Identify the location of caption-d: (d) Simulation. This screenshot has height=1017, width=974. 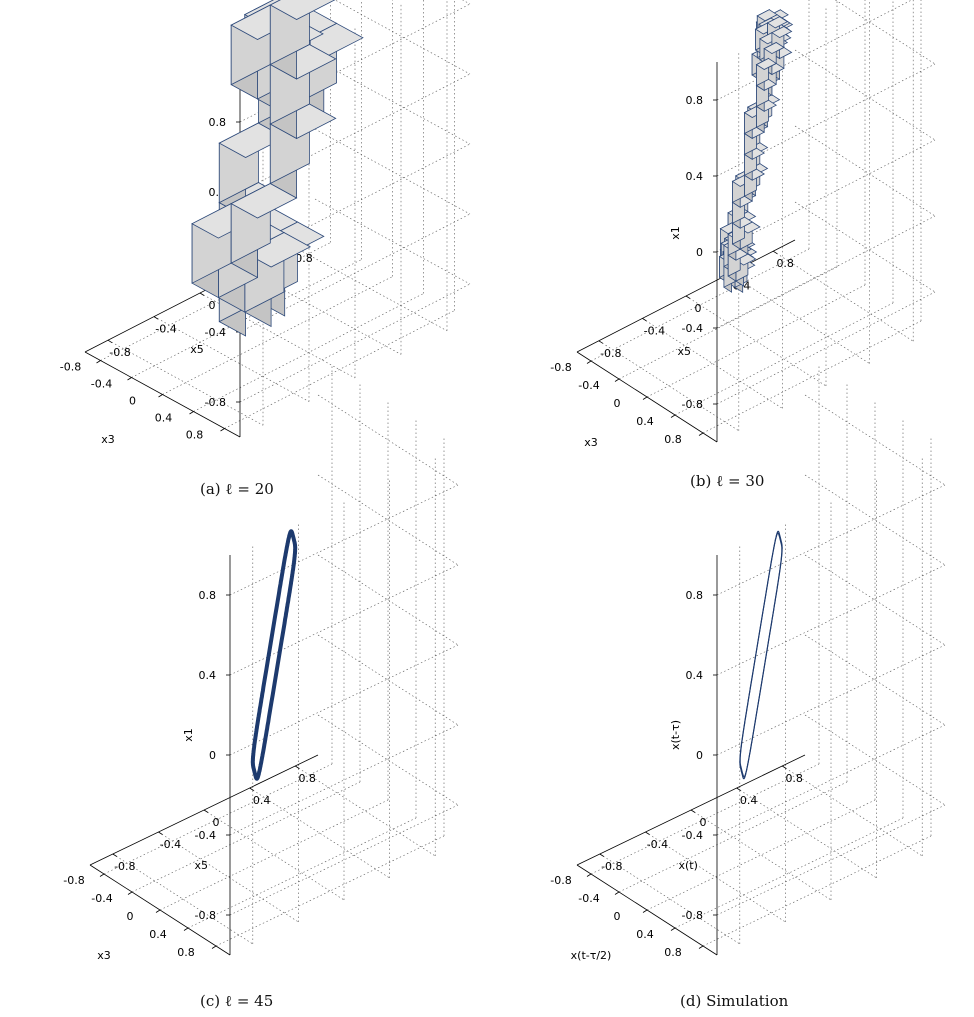
(734, 1001).